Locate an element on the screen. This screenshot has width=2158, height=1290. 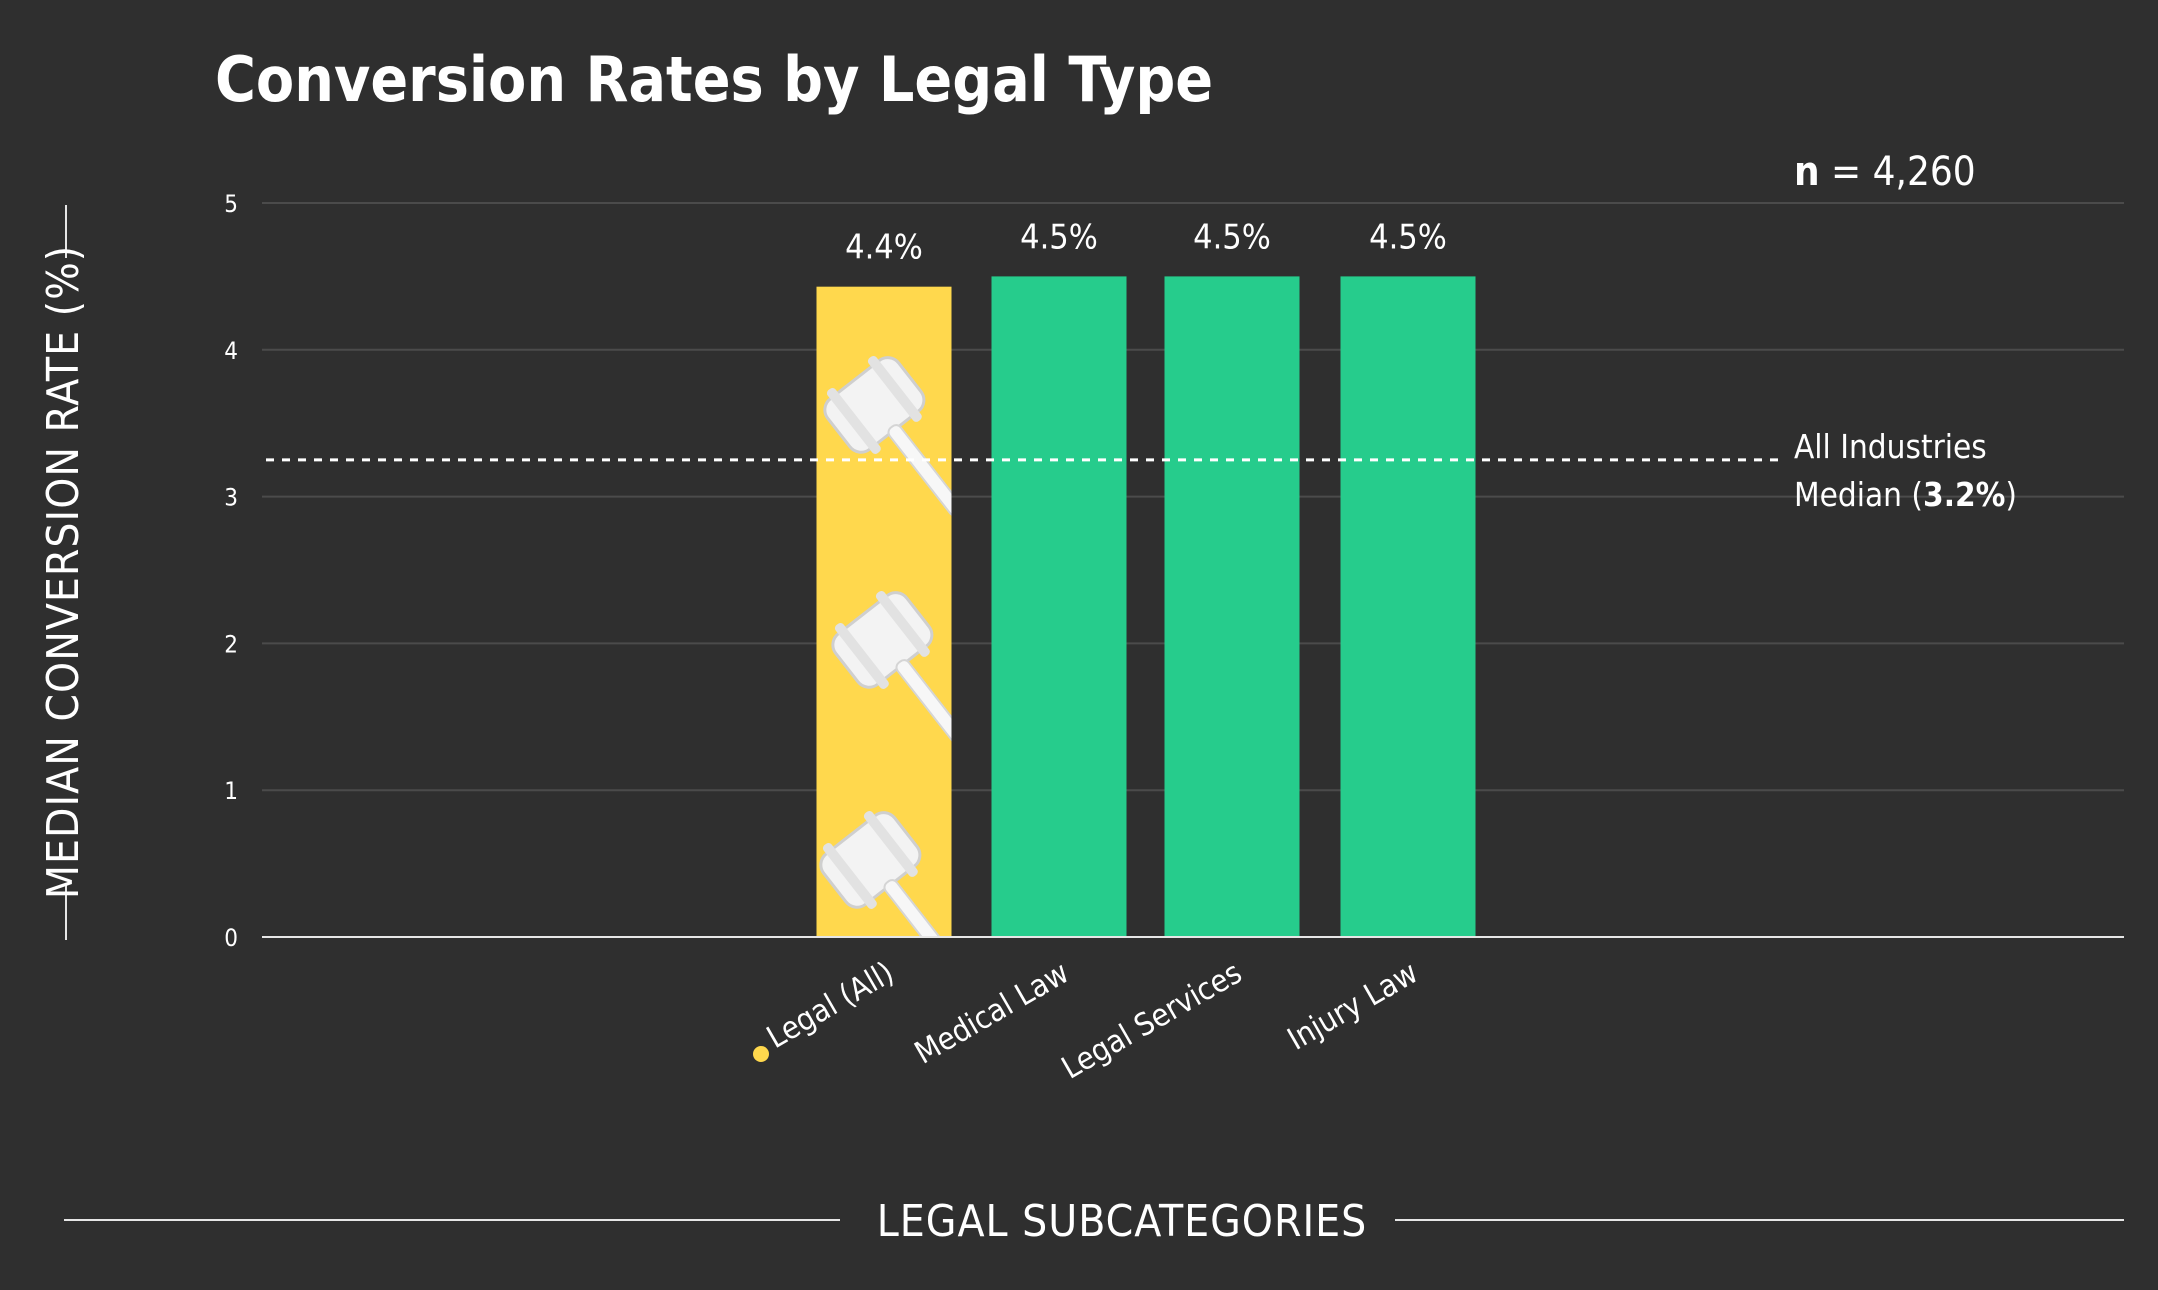
reference-line-label-line2: Median (3.2%) is located at coordinates (1905, 494).